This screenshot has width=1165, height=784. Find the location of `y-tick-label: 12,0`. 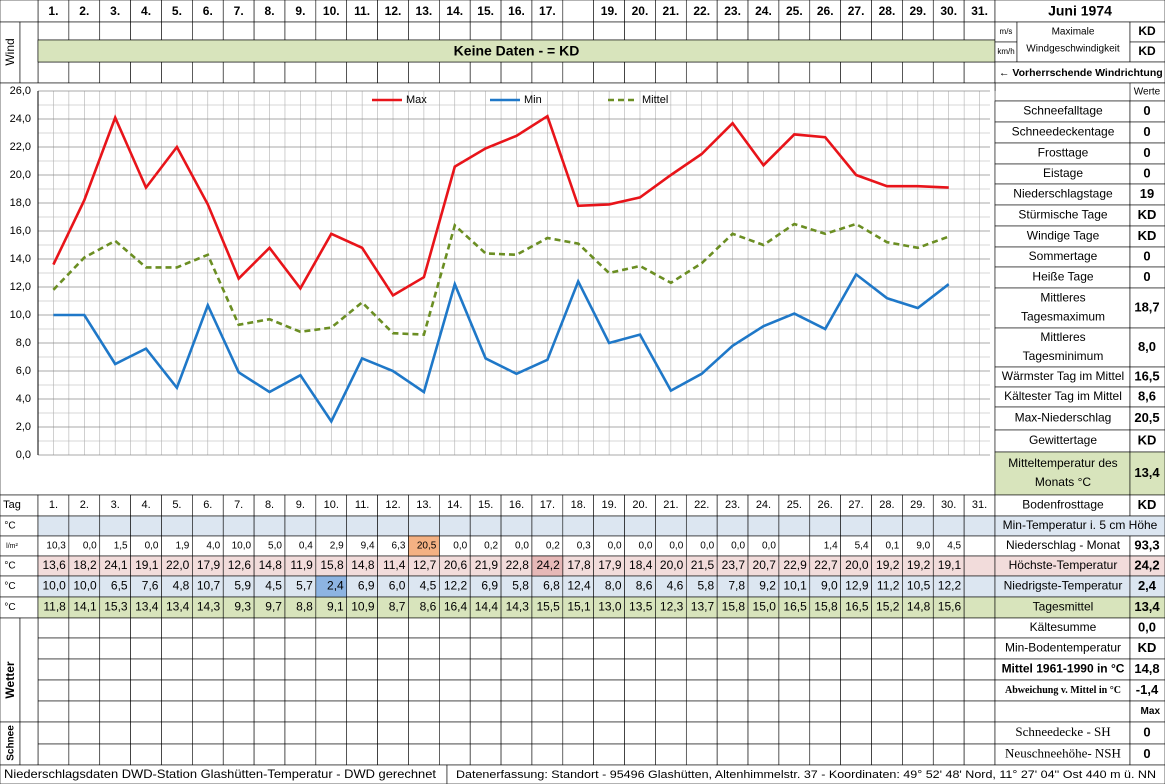

y-tick-label: 12,0 is located at coordinates (20, 287).